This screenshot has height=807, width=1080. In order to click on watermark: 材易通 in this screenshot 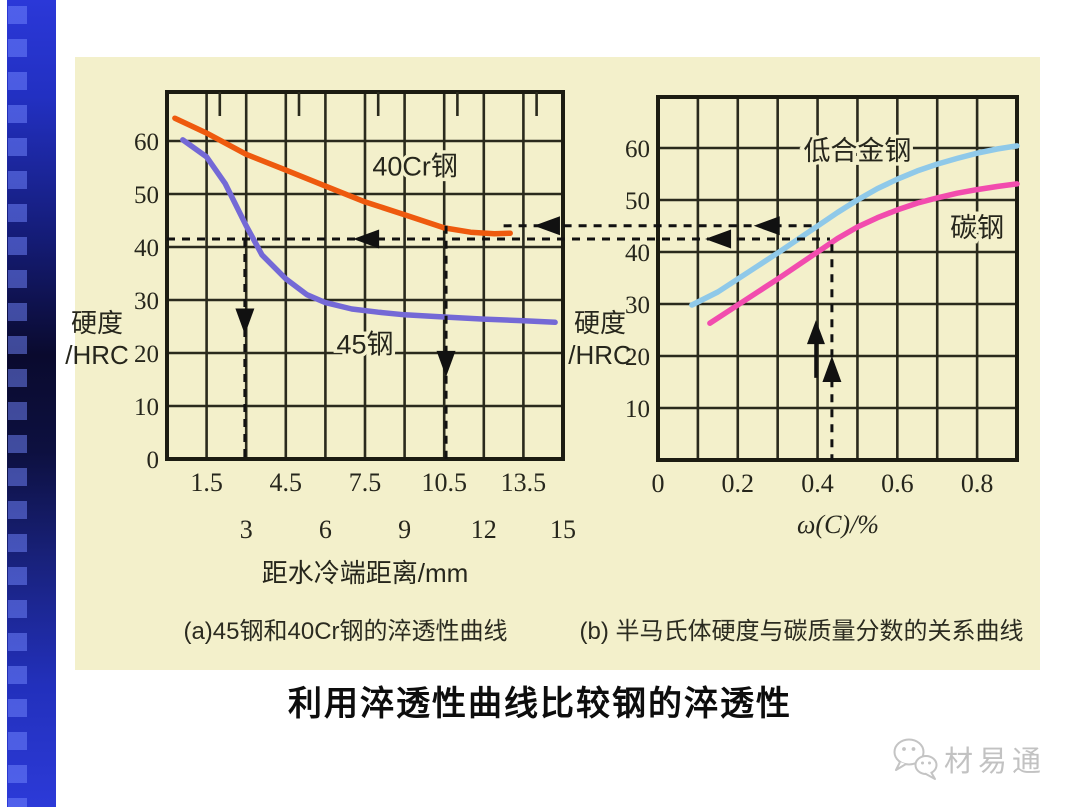, I will do `click(975, 759)`.